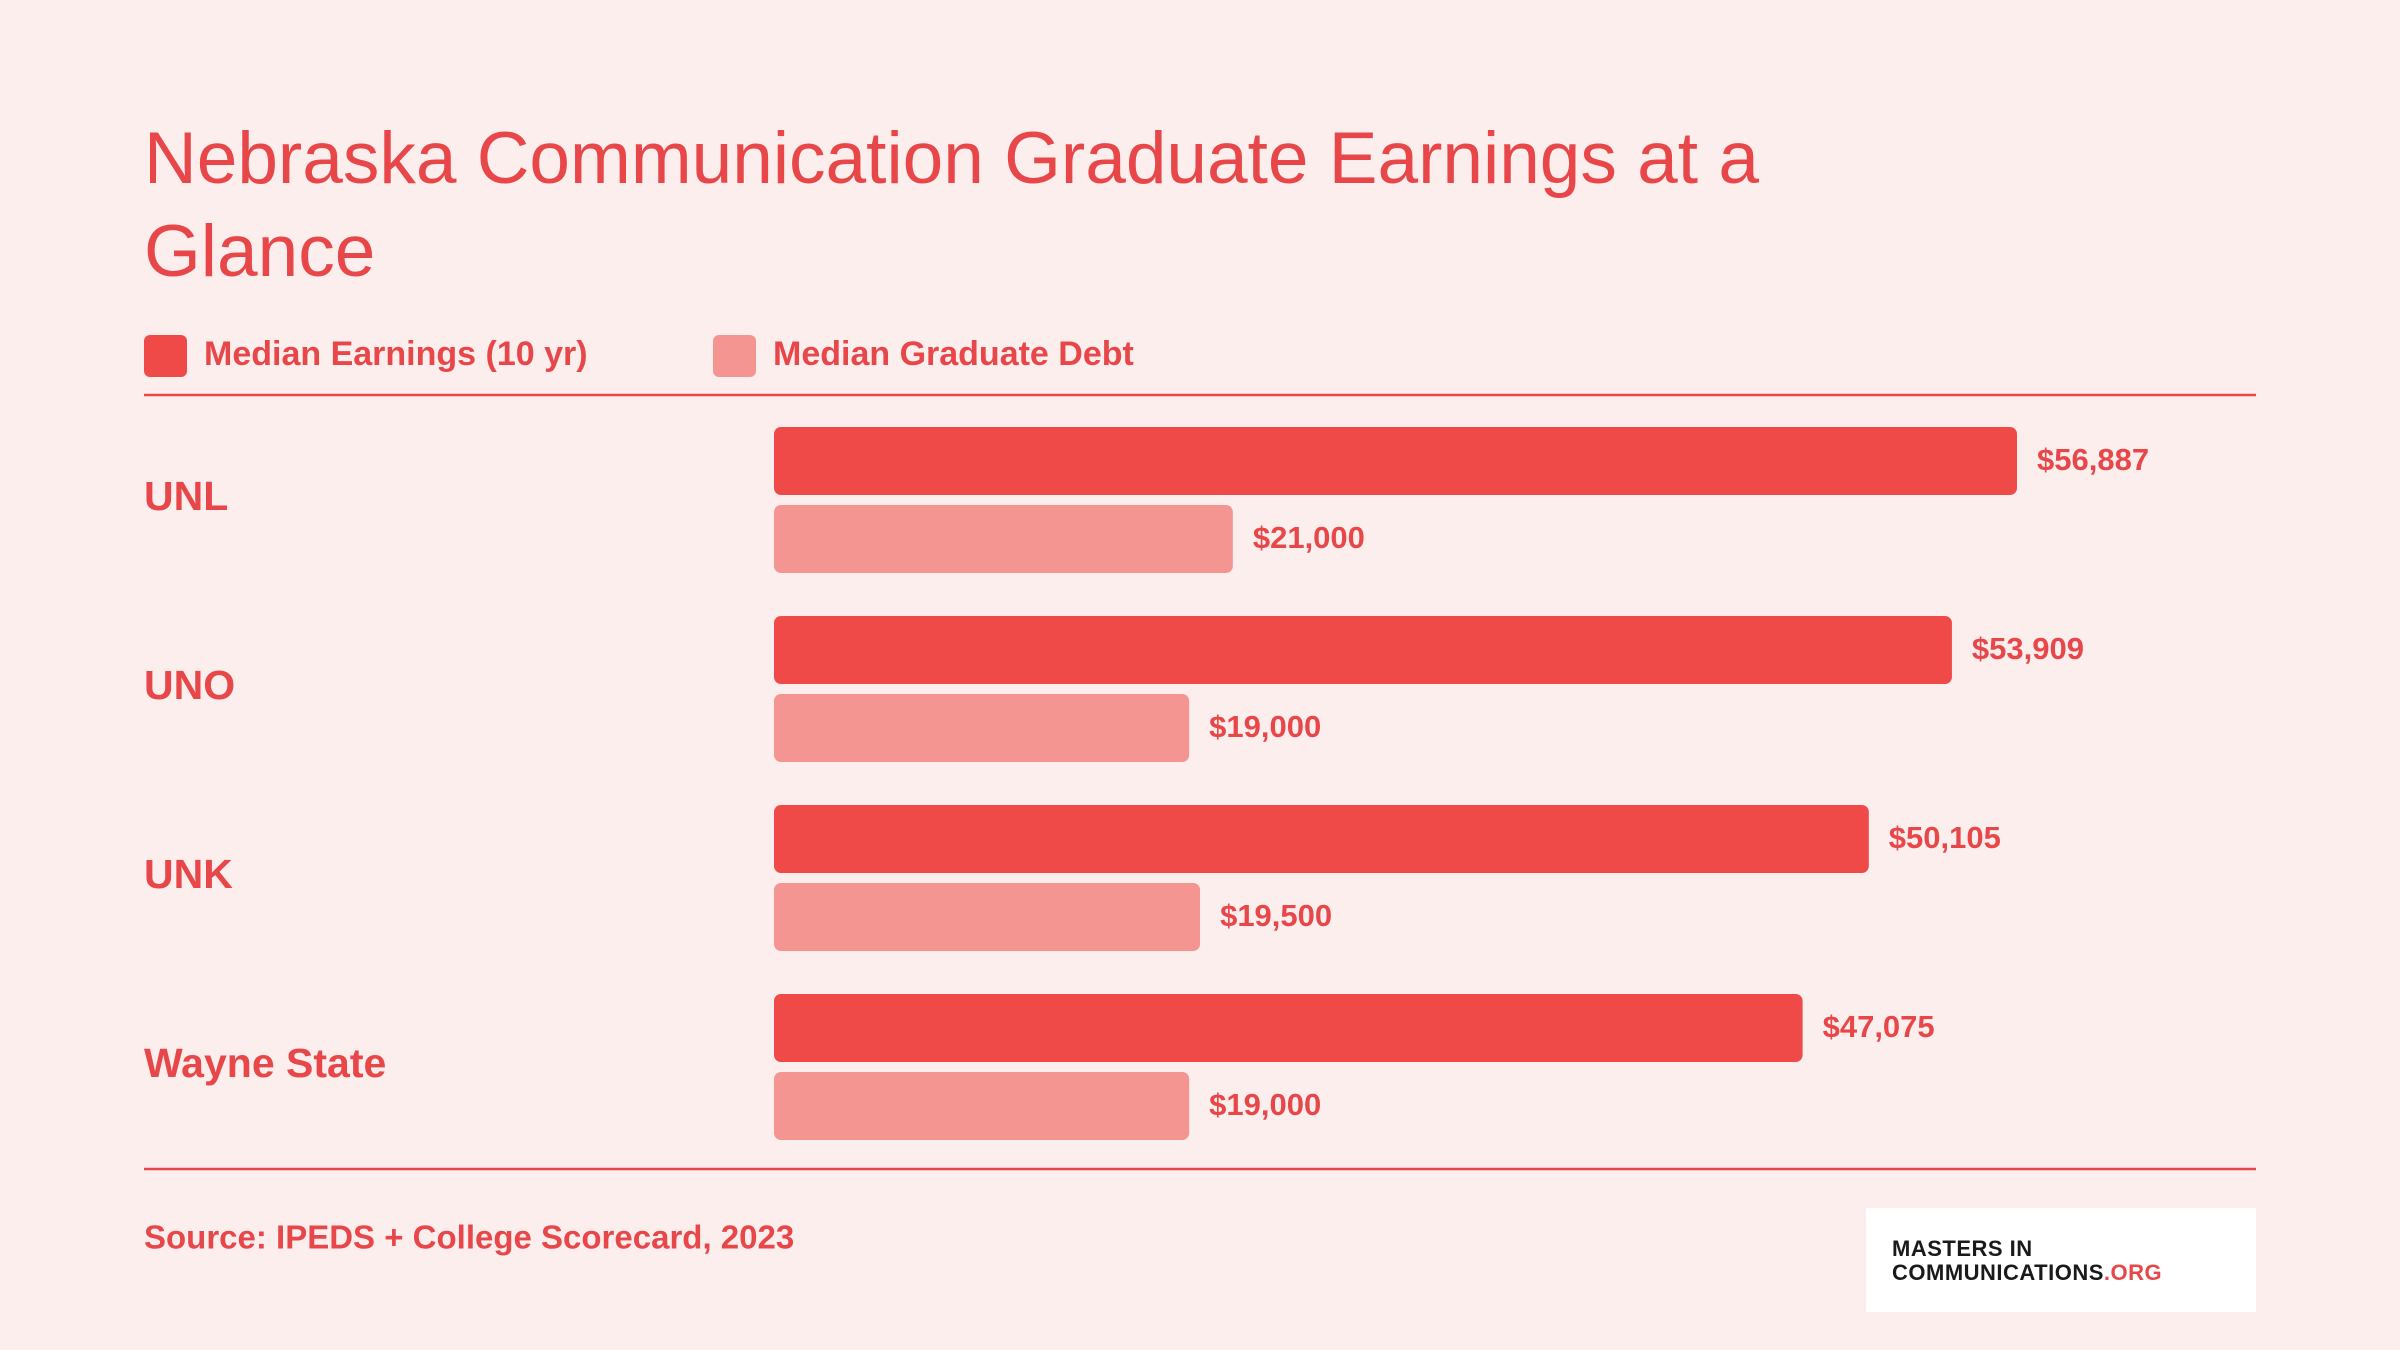 This screenshot has width=2400, height=1350. Describe the element at coordinates (2028, 648) in the screenshot. I see `value-label: $53,909` at that location.